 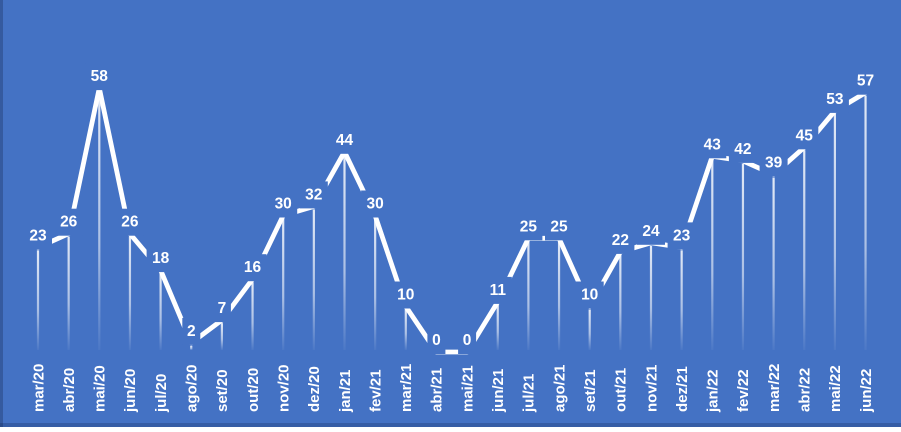 I want to click on data-label: 18, so click(x=161, y=258).